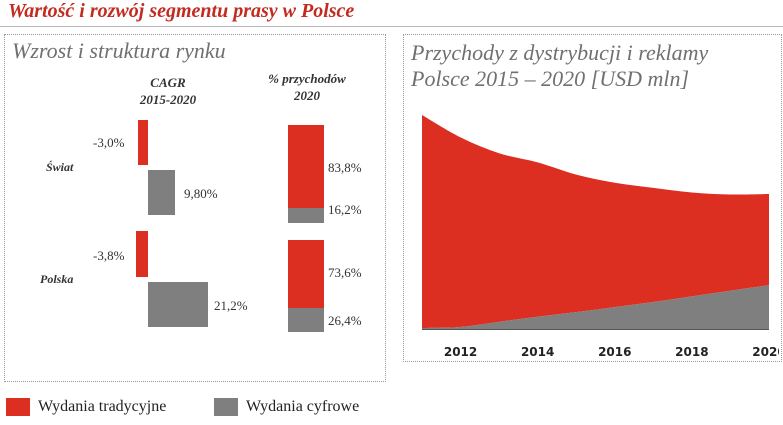 The height and width of the screenshot is (425, 783). Describe the element at coordinates (168, 91) in the screenshot. I see `cagr-header: CAGR 2015-2020` at that location.